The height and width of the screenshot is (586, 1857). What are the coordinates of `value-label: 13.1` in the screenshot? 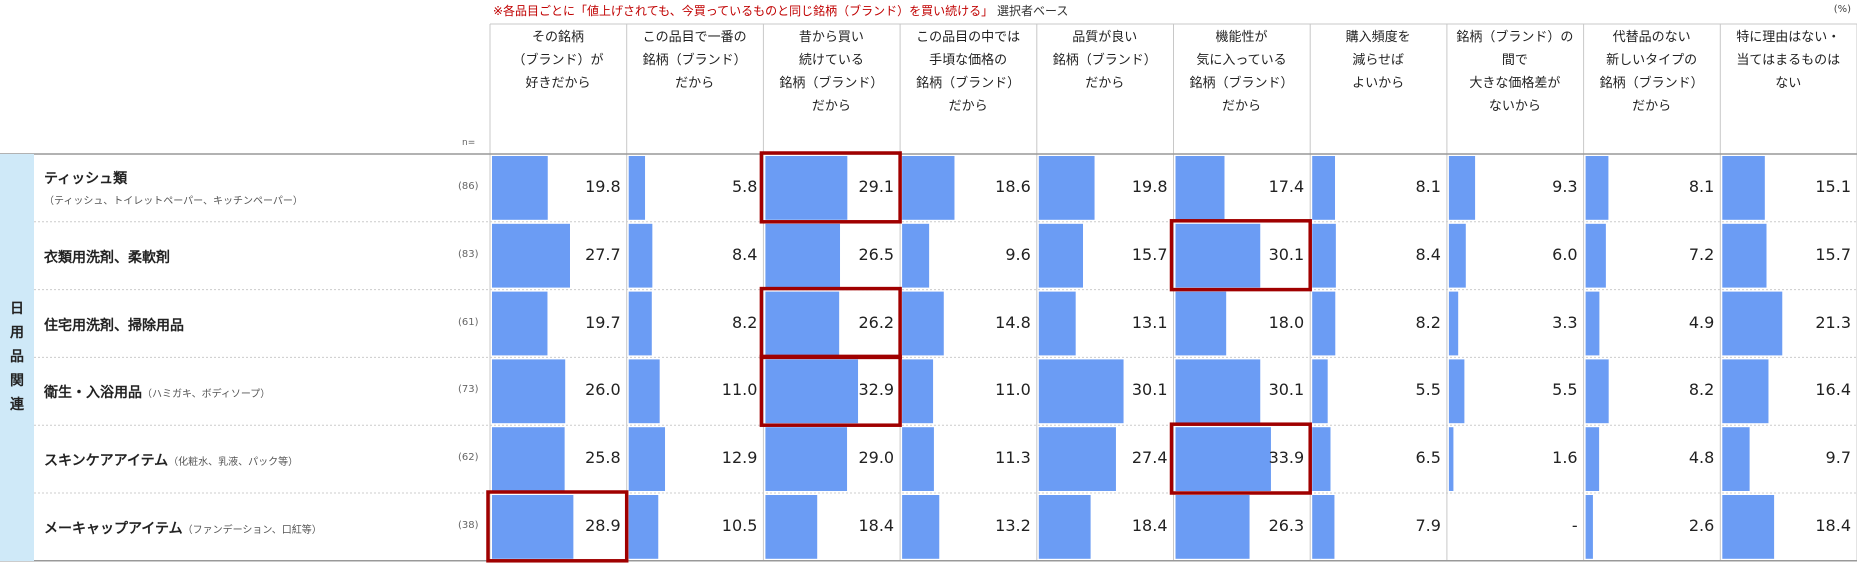 It's located at (1149, 322).